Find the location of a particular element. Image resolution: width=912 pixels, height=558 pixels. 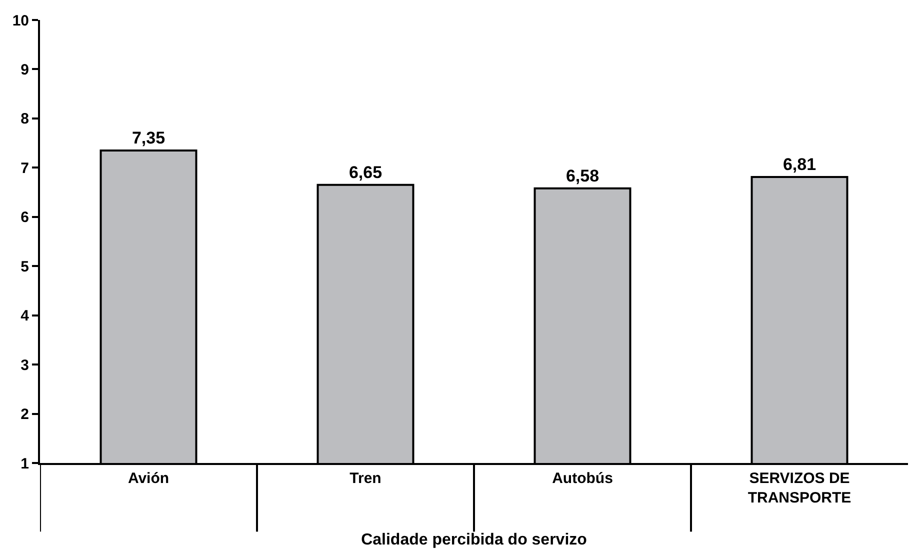

data-label: 6,81 is located at coordinates (799, 164).